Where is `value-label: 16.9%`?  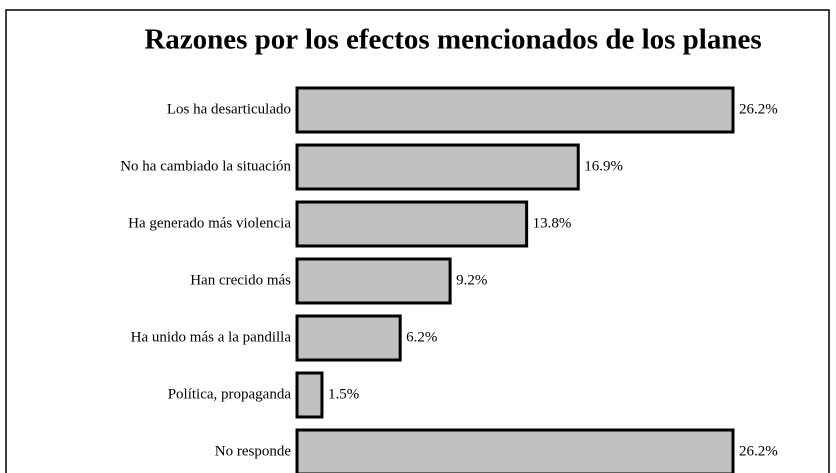
value-label: 16.9% is located at coordinates (603, 166).